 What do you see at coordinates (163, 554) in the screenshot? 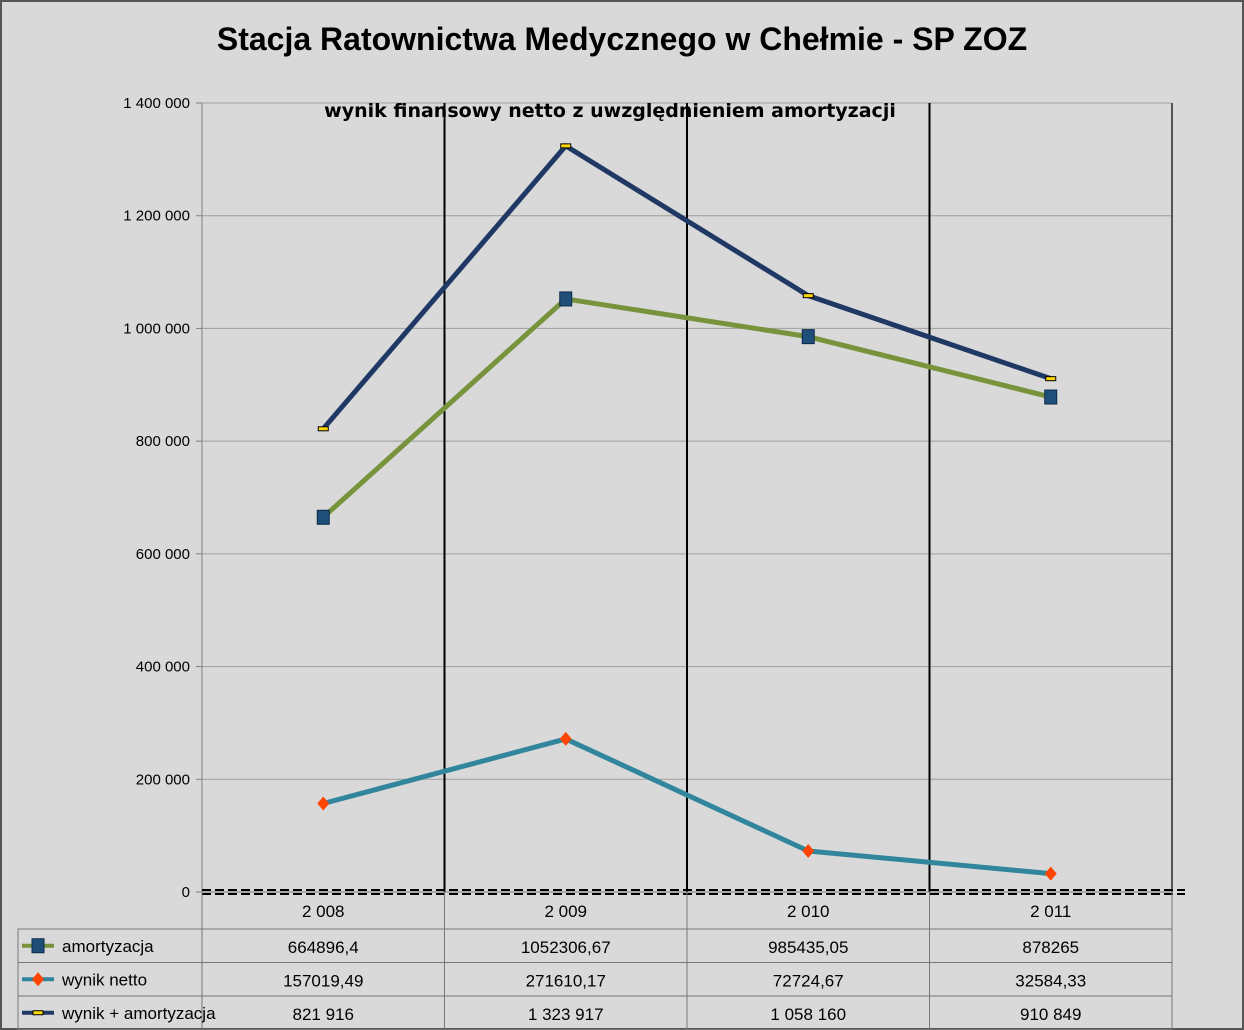
I see `y-tick-label: 600 000` at bounding box center [163, 554].